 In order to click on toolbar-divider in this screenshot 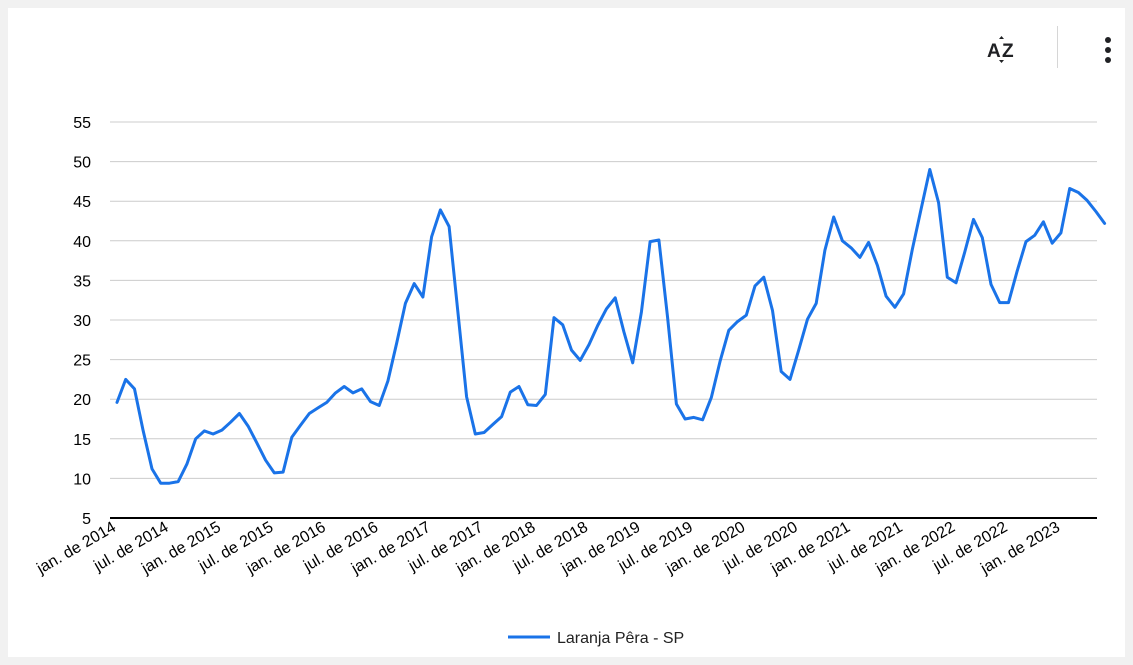, I will do `click(1057, 47)`.